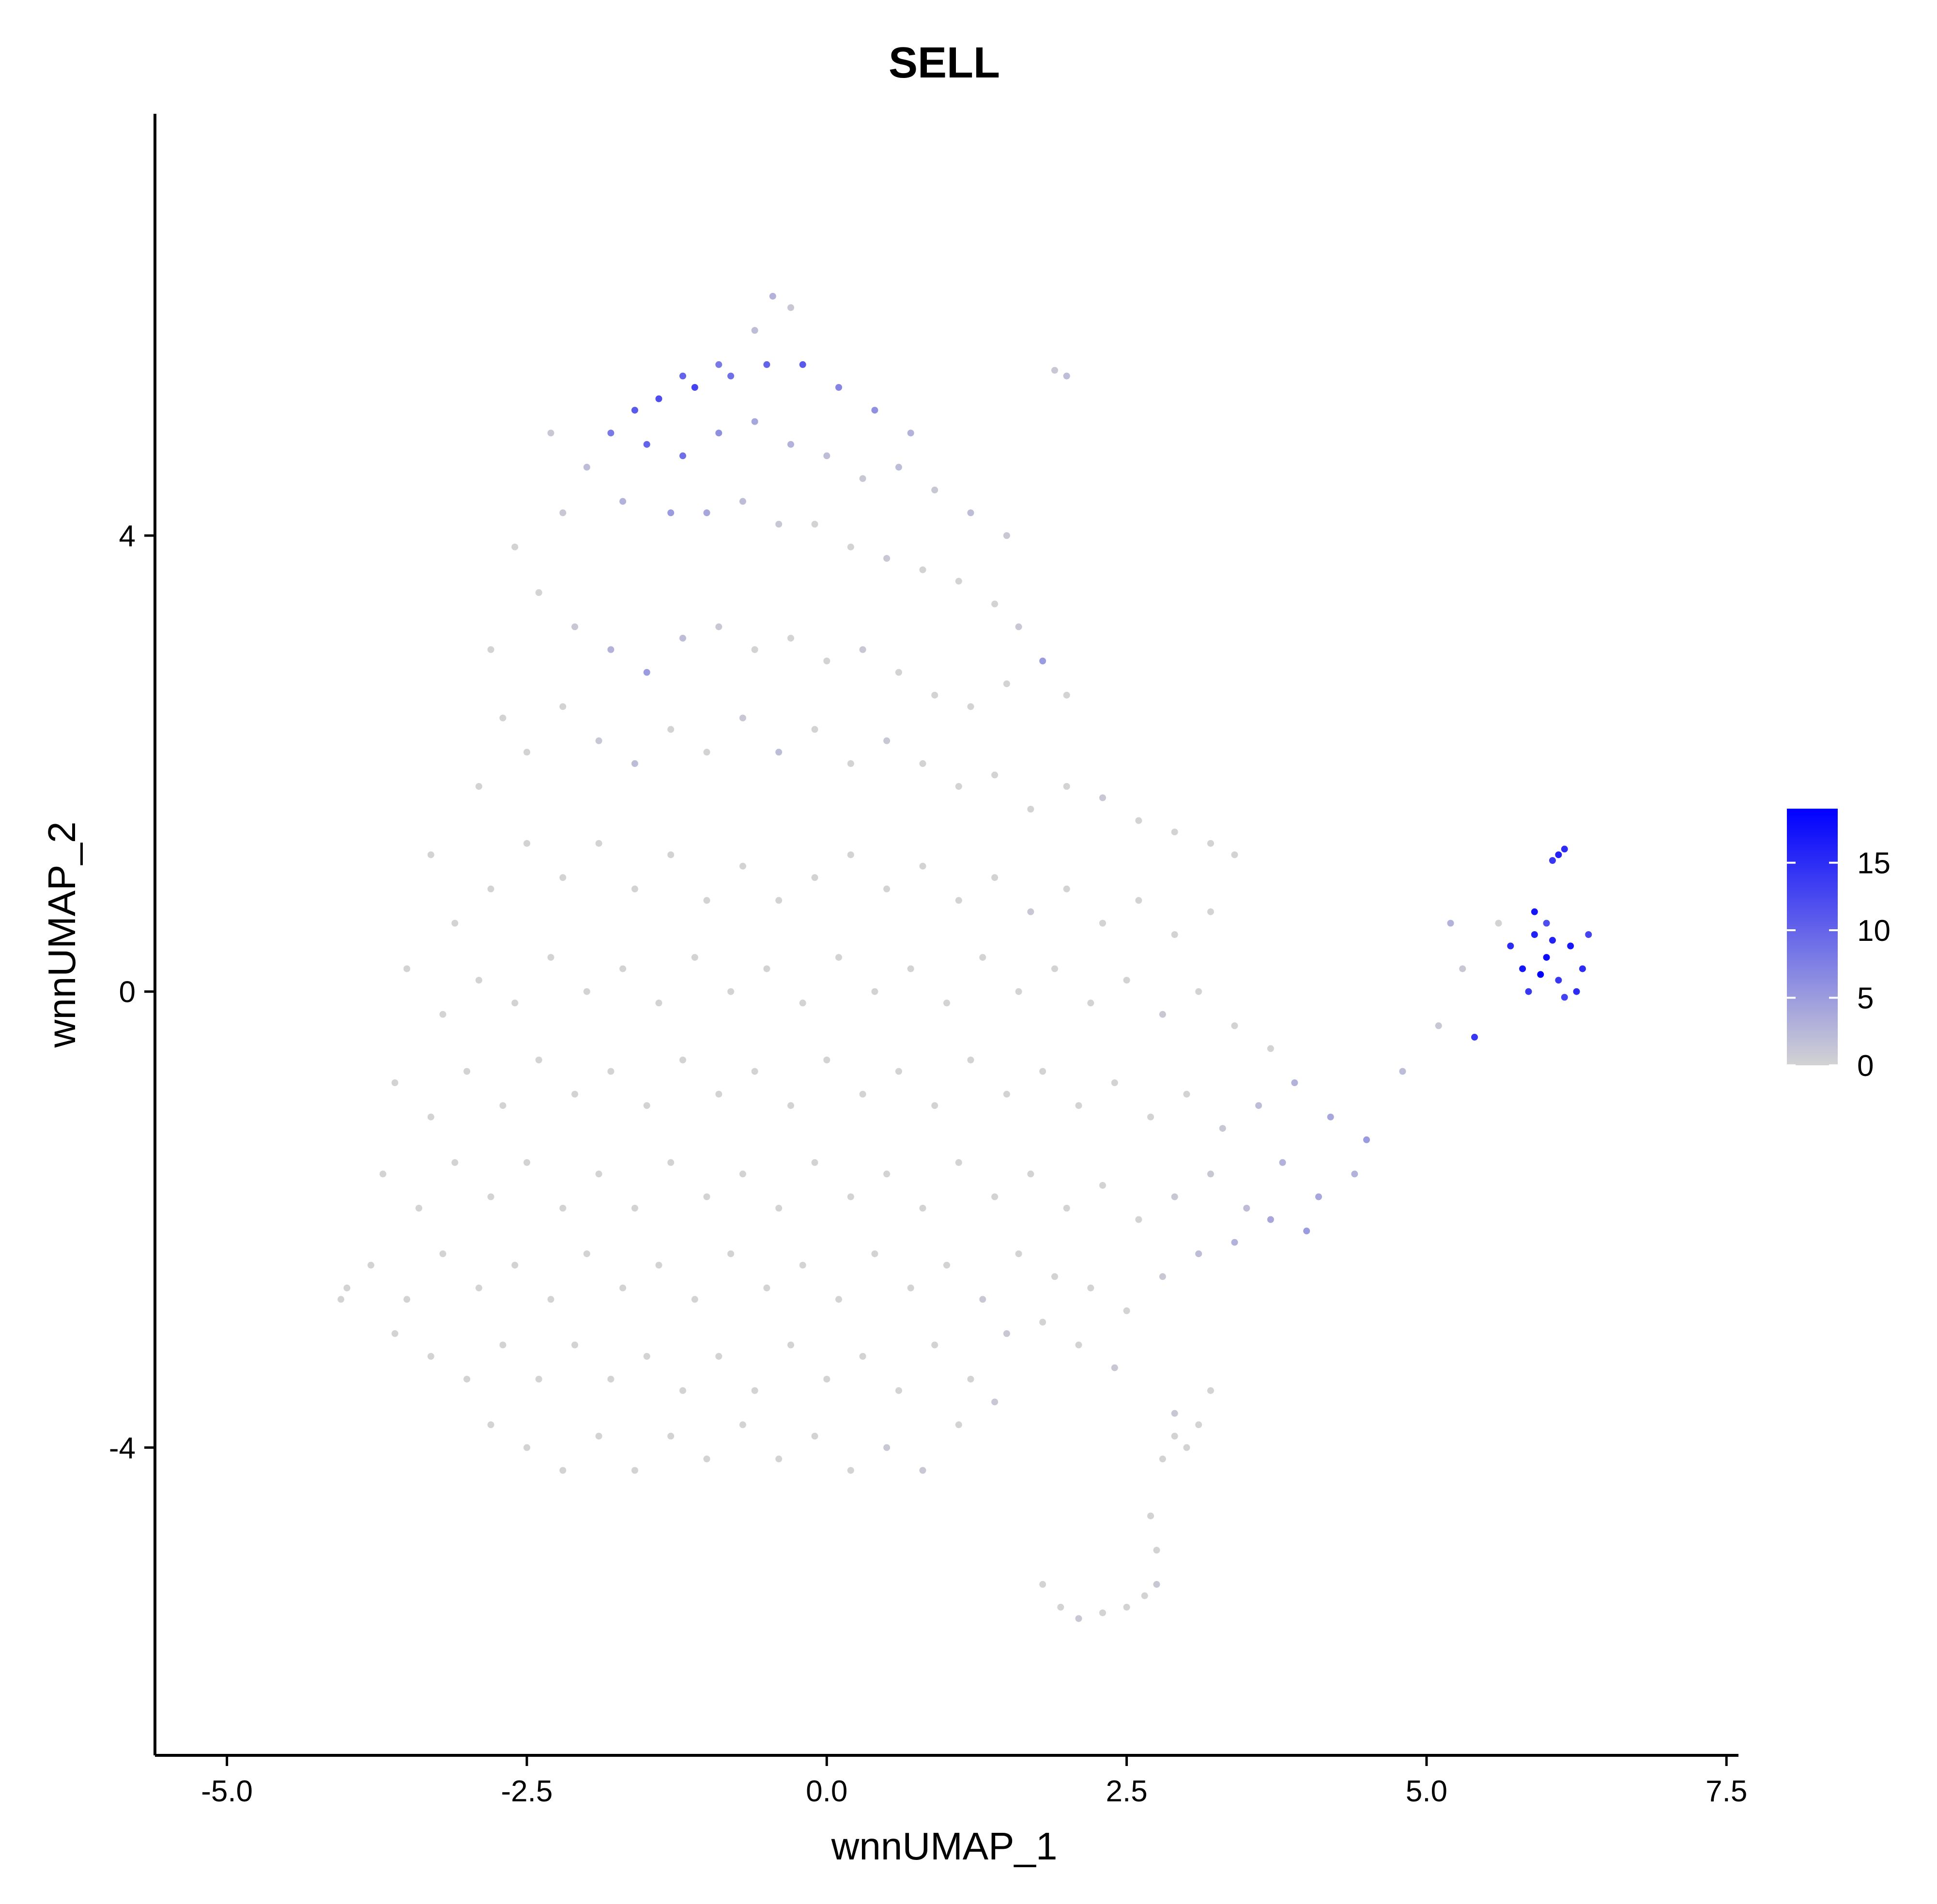 Image resolution: width=1937 pixels, height=1904 pixels. I want to click on x-tick-label: 7.5, so click(1727, 1792).